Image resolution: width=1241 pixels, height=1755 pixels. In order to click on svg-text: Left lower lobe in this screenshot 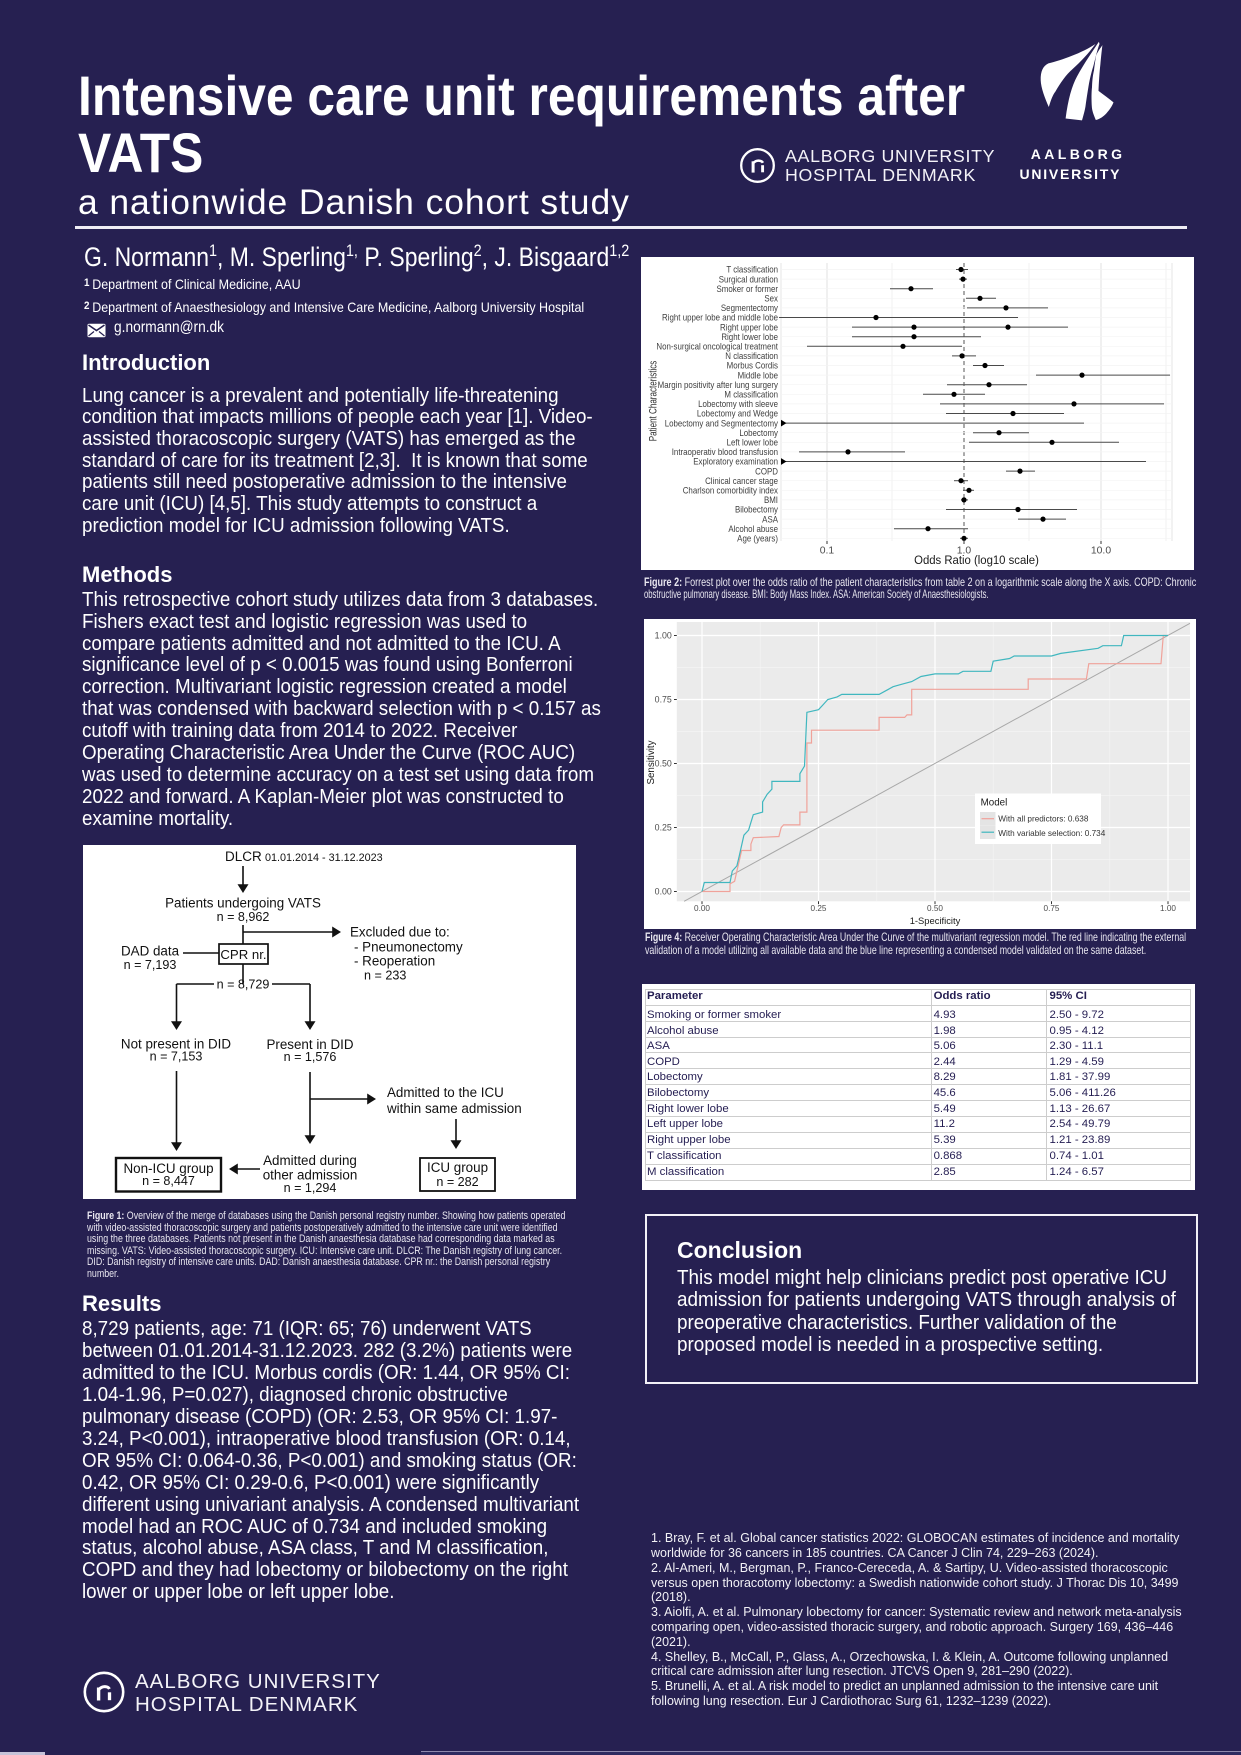, I will do `click(753, 442)`.